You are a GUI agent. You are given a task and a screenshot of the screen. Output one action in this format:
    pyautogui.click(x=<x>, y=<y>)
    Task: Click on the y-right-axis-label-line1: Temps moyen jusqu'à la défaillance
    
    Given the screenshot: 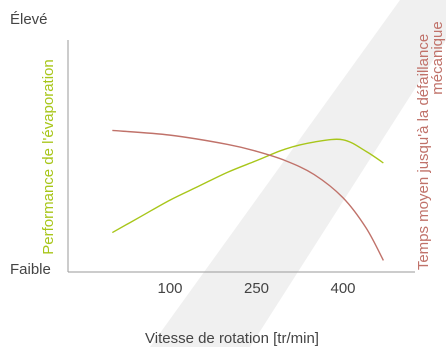 What is the action you would take?
    pyautogui.click(x=423, y=152)
    